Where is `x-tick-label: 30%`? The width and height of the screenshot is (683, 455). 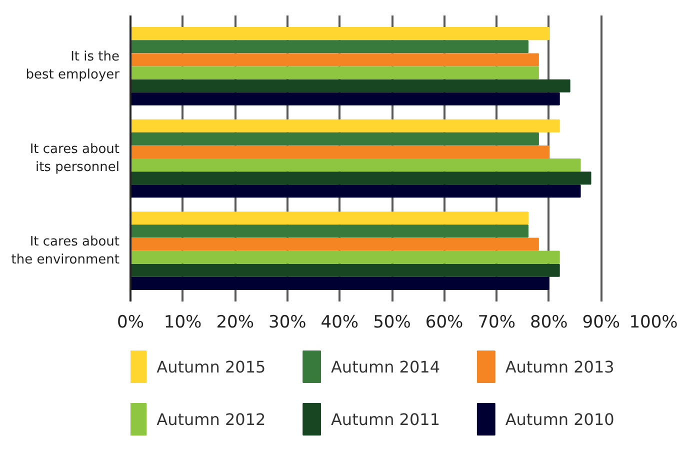
x-tick-label: 30% is located at coordinates (287, 322).